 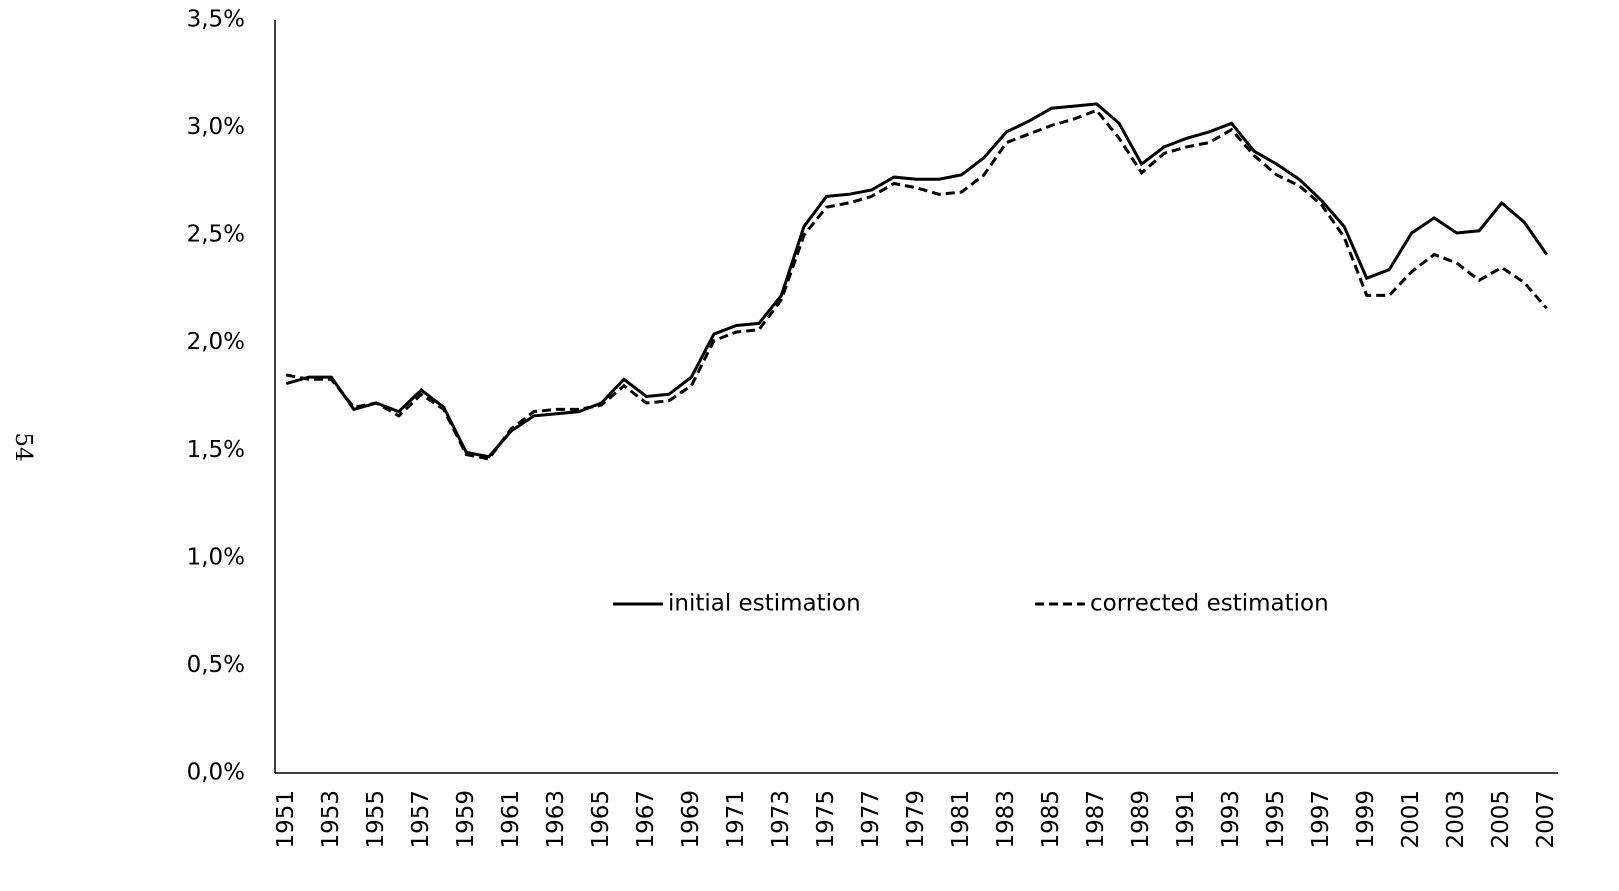 I want to click on x-tick-label: 2001, so click(x=1411, y=819).